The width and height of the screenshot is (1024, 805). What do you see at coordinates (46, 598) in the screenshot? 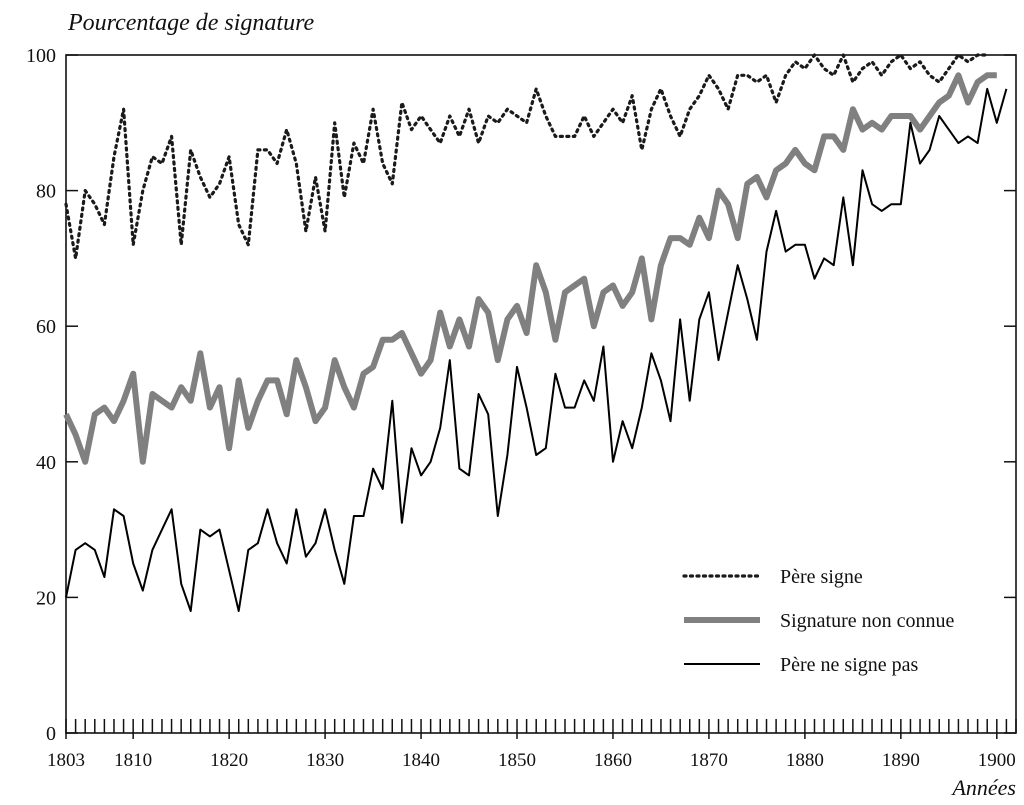
I see `y-tick-label: 20` at bounding box center [46, 598].